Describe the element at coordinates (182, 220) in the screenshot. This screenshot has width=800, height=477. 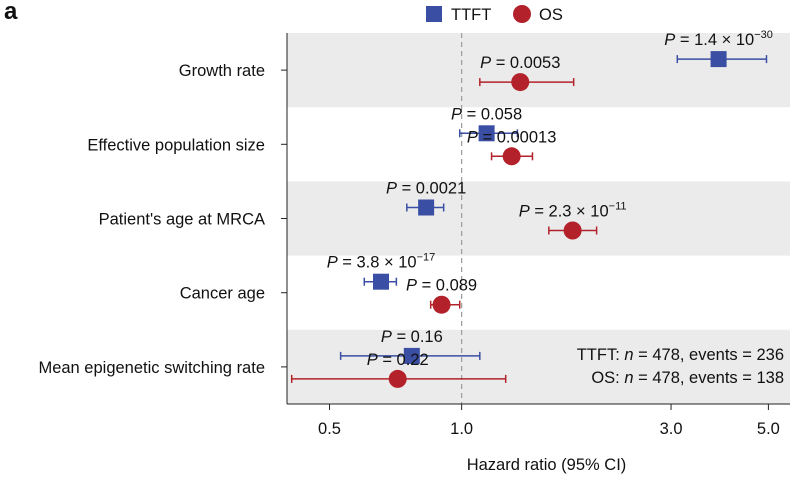
I see `category-label: Patient's age at MRCA` at that location.